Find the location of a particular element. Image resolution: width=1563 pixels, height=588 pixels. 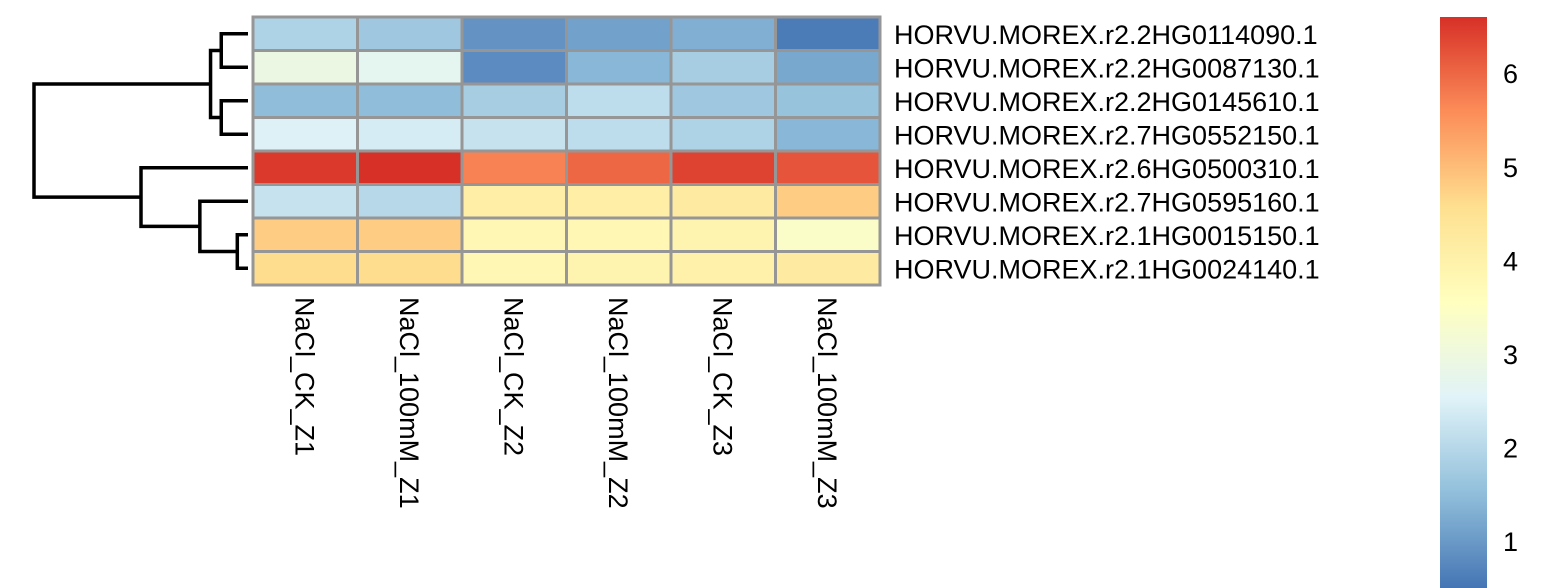

column-label: NaCl_100mM_Z1 is located at coordinates (409, 403).